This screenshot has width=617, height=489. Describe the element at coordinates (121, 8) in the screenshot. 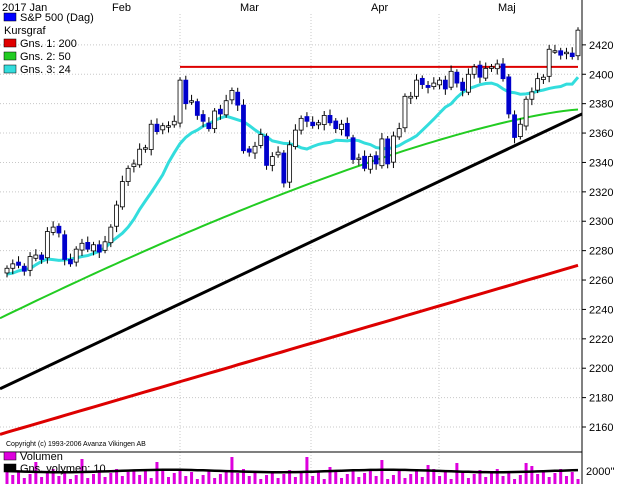

I see `x-tick-label: Feb` at that location.